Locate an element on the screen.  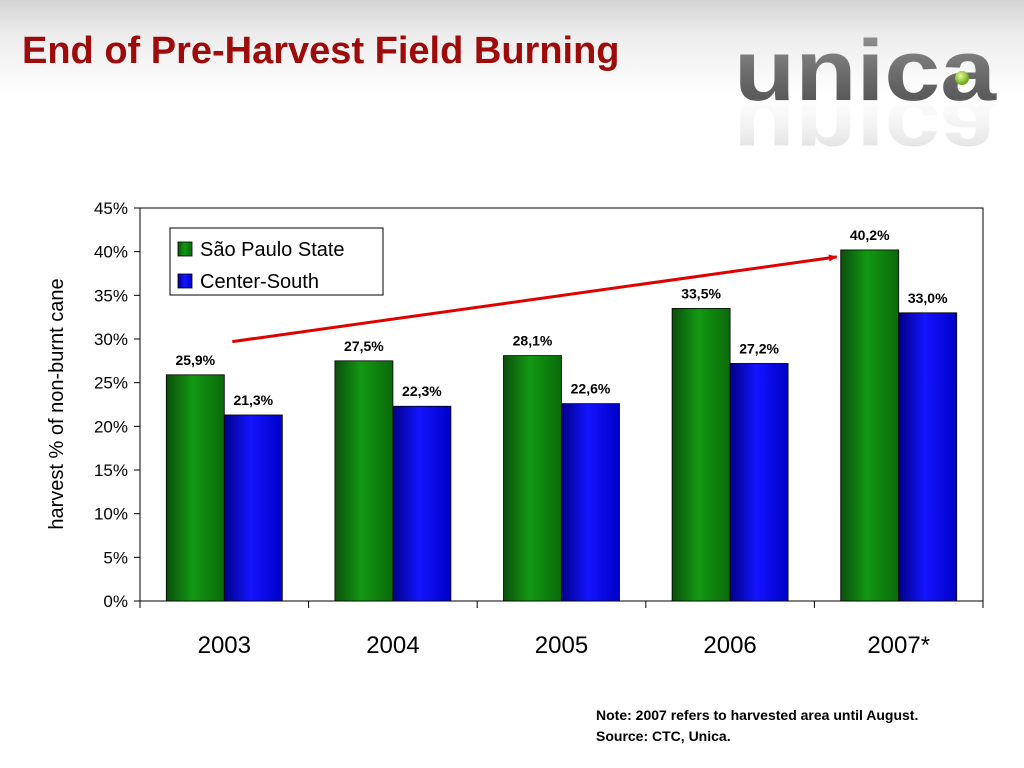
header-band is located at coordinates (512, 47).